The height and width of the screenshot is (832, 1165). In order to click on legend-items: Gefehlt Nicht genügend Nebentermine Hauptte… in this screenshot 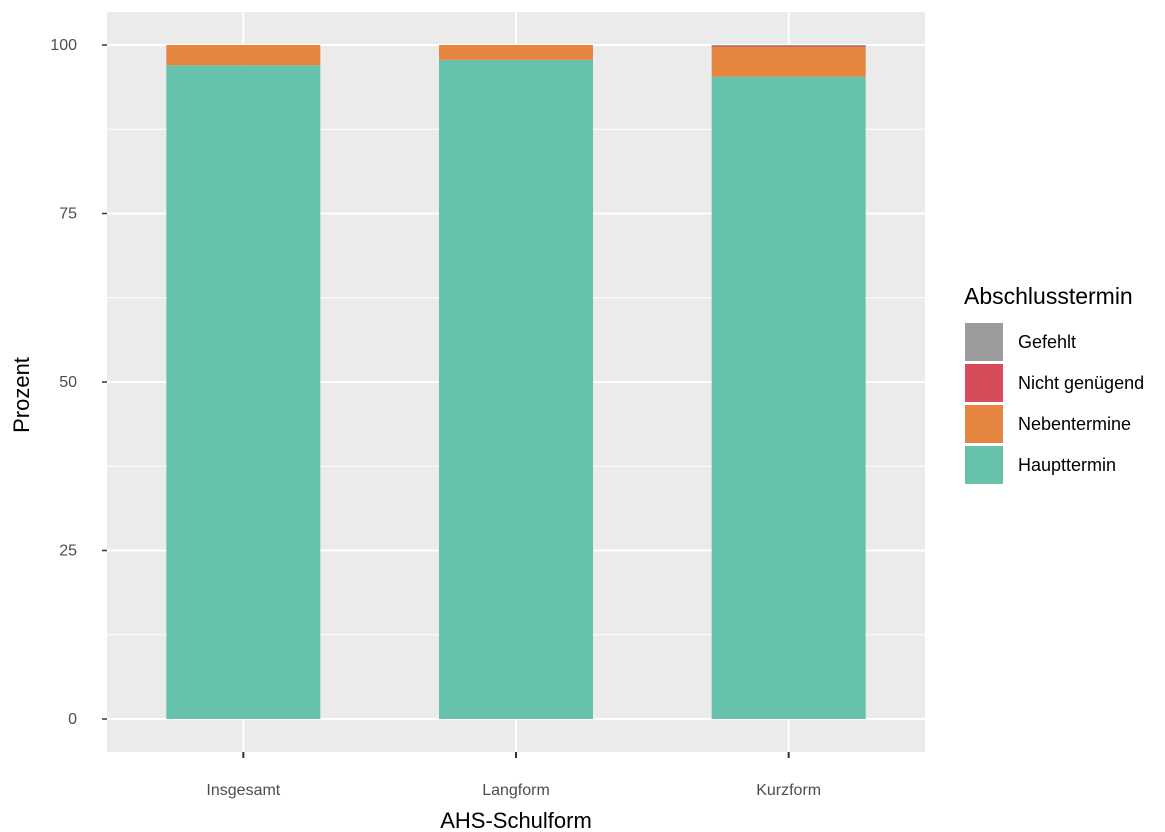, I will do `click(1054, 403)`.